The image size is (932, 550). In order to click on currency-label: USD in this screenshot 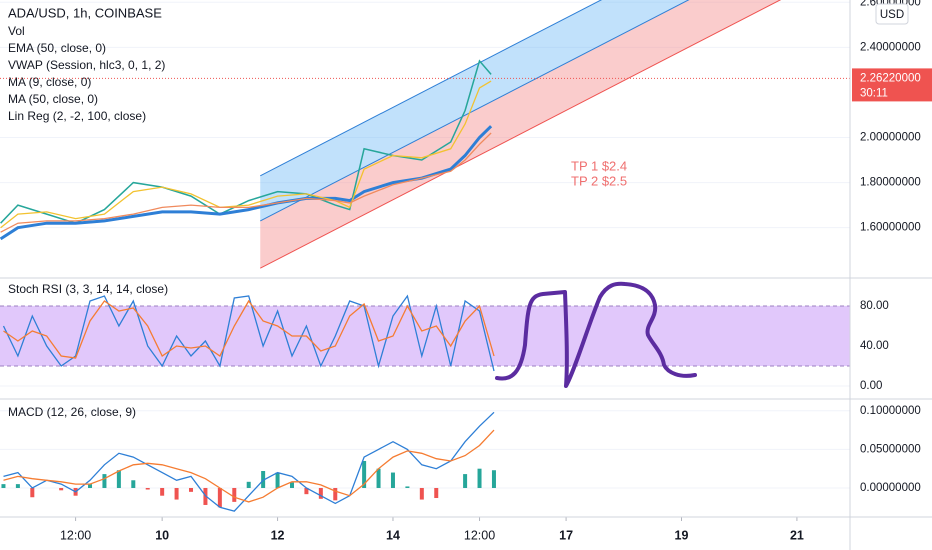, I will do `click(892, 15)`.